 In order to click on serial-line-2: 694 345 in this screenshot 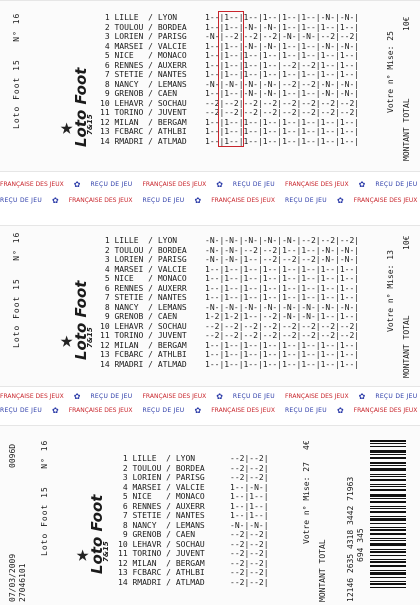, I will do `click(360, 545)`.